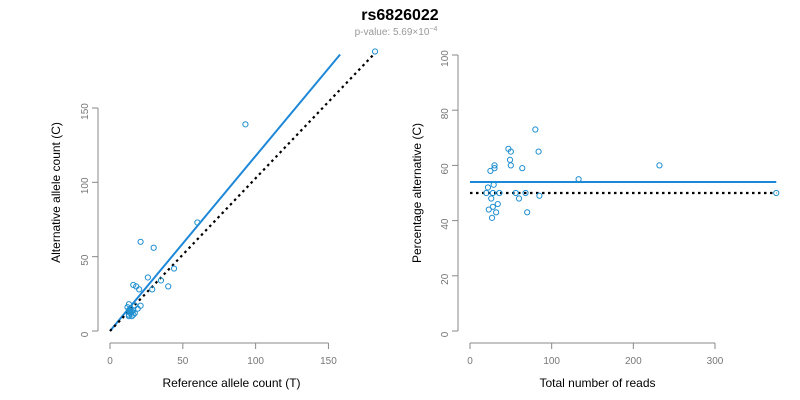 This screenshot has width=800, height=400. What do you see at coordinates (183, 361) in the screenshot?
I see `left-x-tick-label: 50` at bounding box center [183, 361].